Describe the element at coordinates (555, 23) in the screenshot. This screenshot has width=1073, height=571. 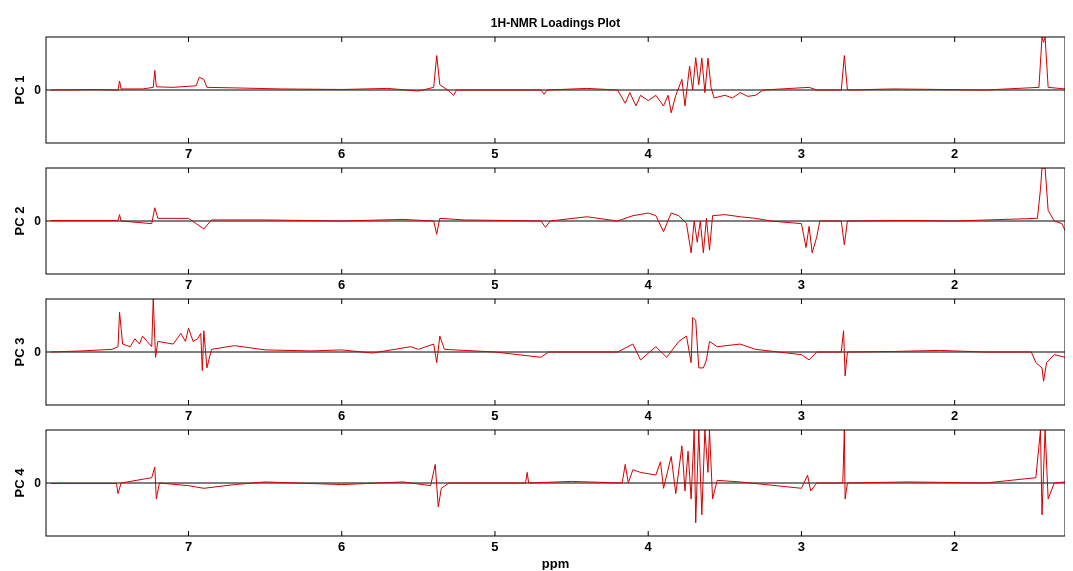
I see `chart-title: 1H-NMR Loadings Plot` at that location.